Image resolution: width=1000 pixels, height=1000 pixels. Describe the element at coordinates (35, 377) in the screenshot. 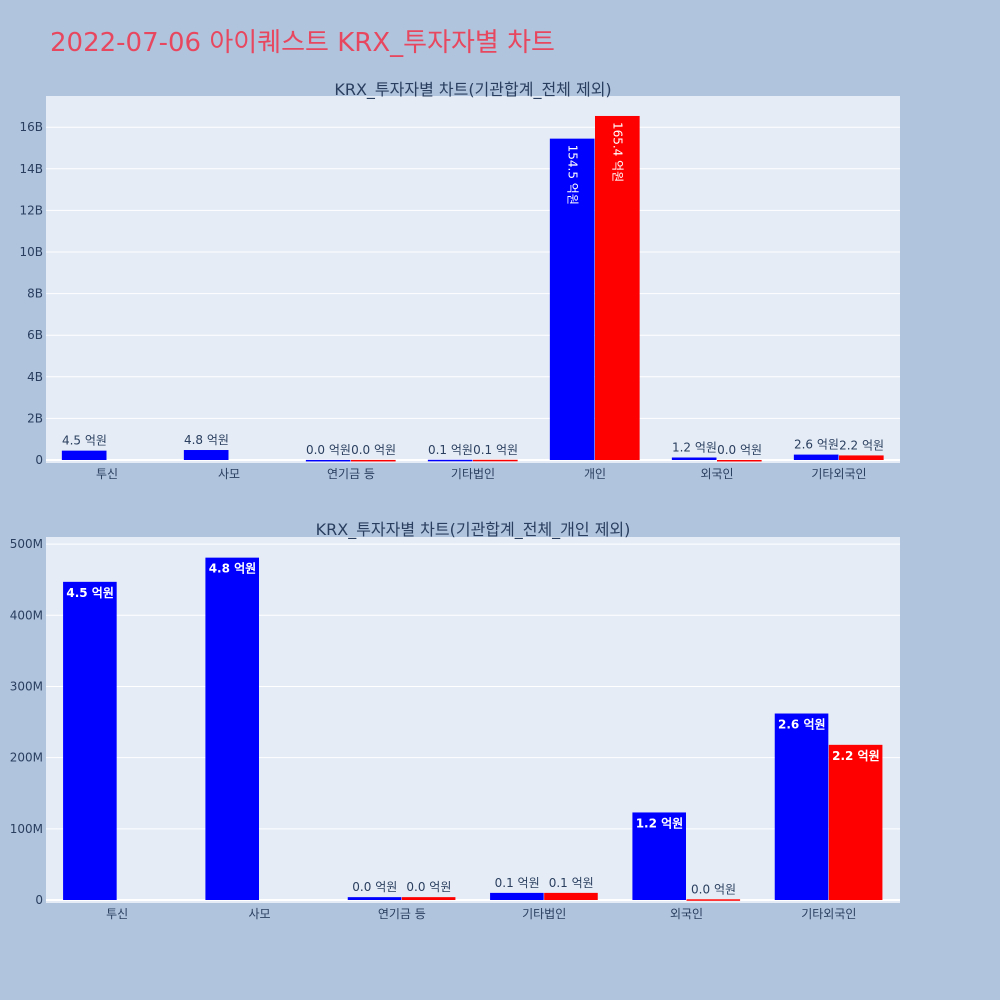

I see `y-tick-label: 4B` at that location.